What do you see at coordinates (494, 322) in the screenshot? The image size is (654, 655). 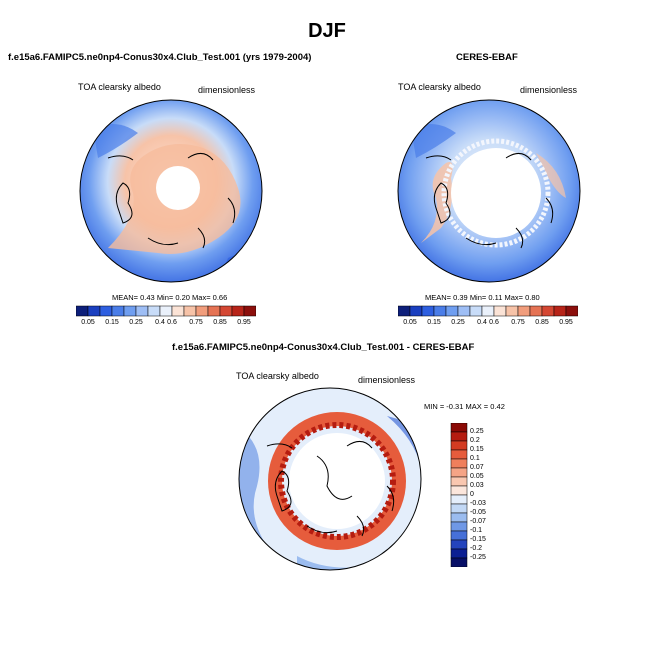 I see `obs-colorbar-tick-label: 0.6` at bounding box center [494, 322].